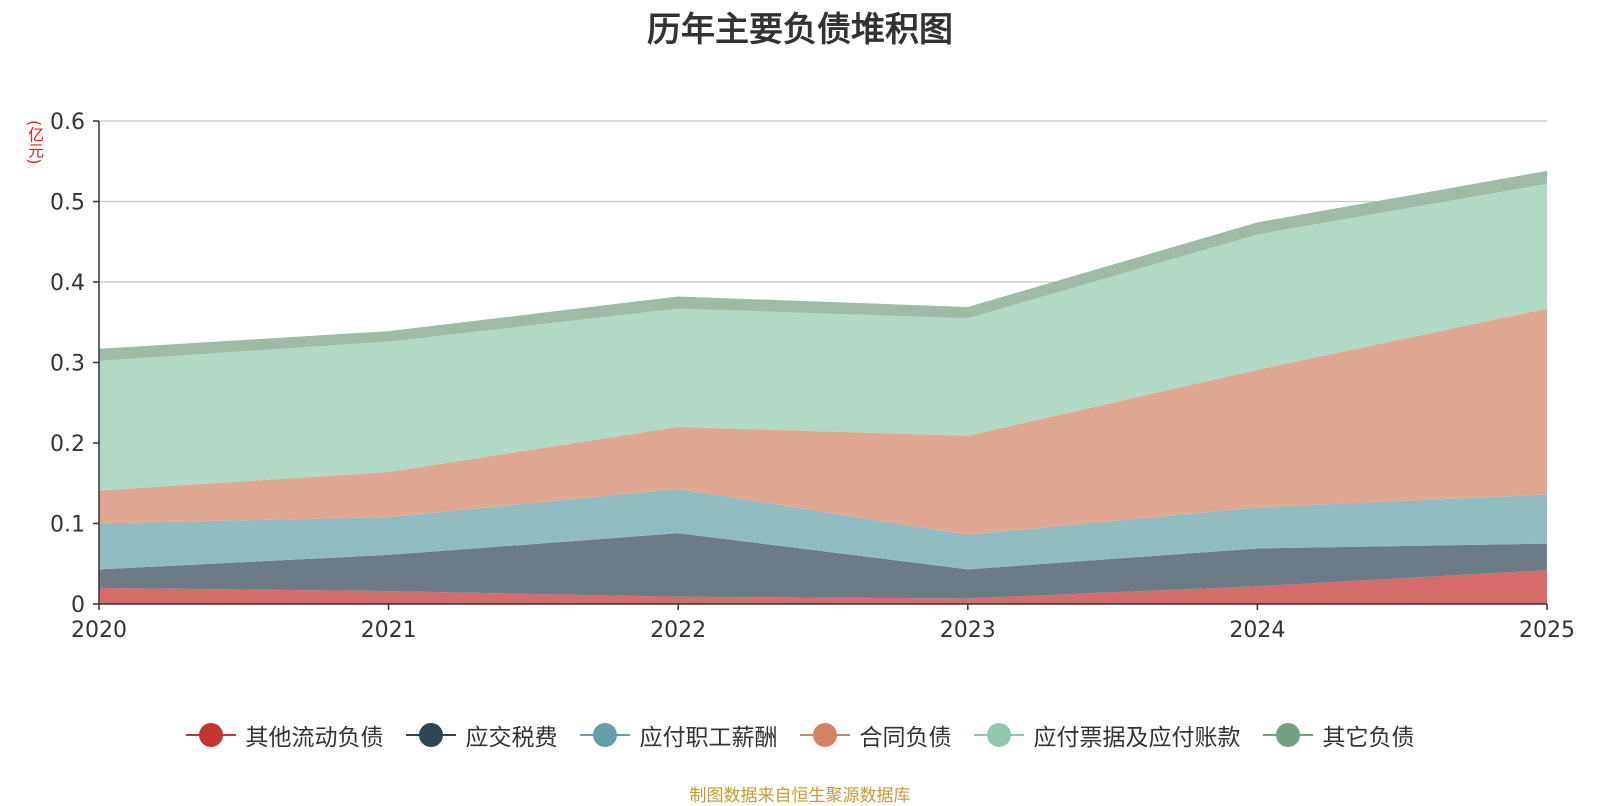  I want to click on legend-label: 其他流动负债, so click(314, 738).